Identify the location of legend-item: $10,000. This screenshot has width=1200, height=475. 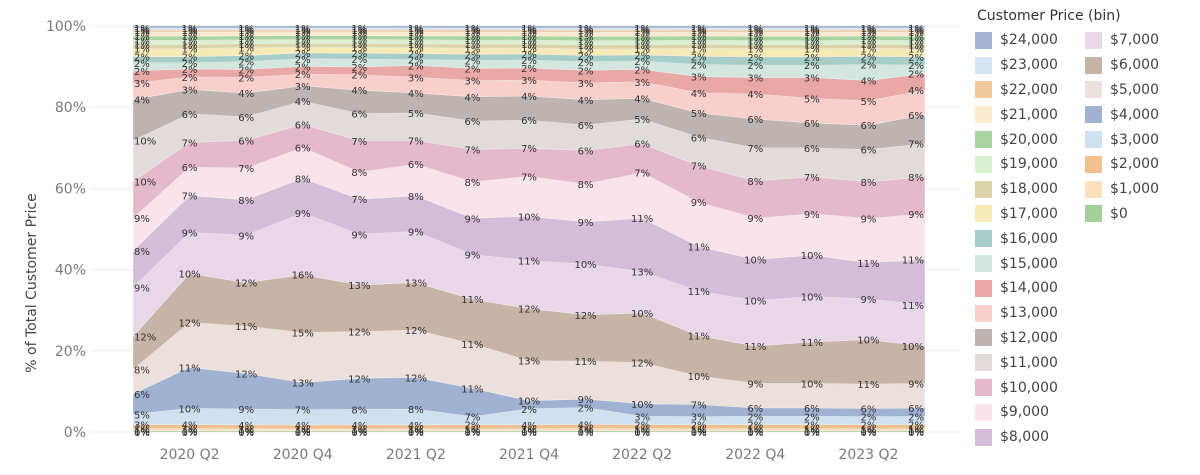
(1030, 387).